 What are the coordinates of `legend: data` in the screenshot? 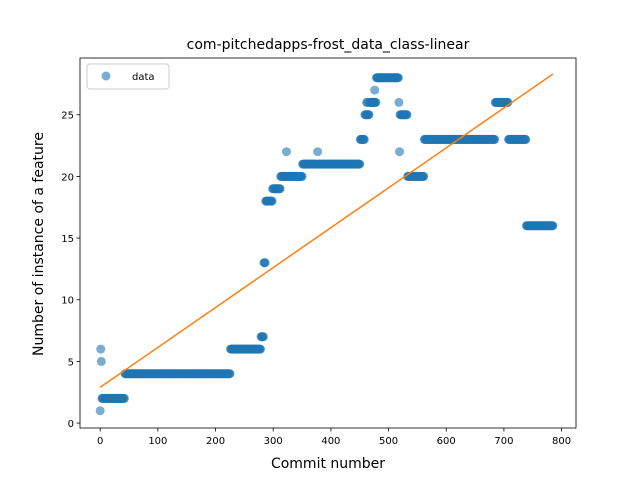 It's located at (128, 76).